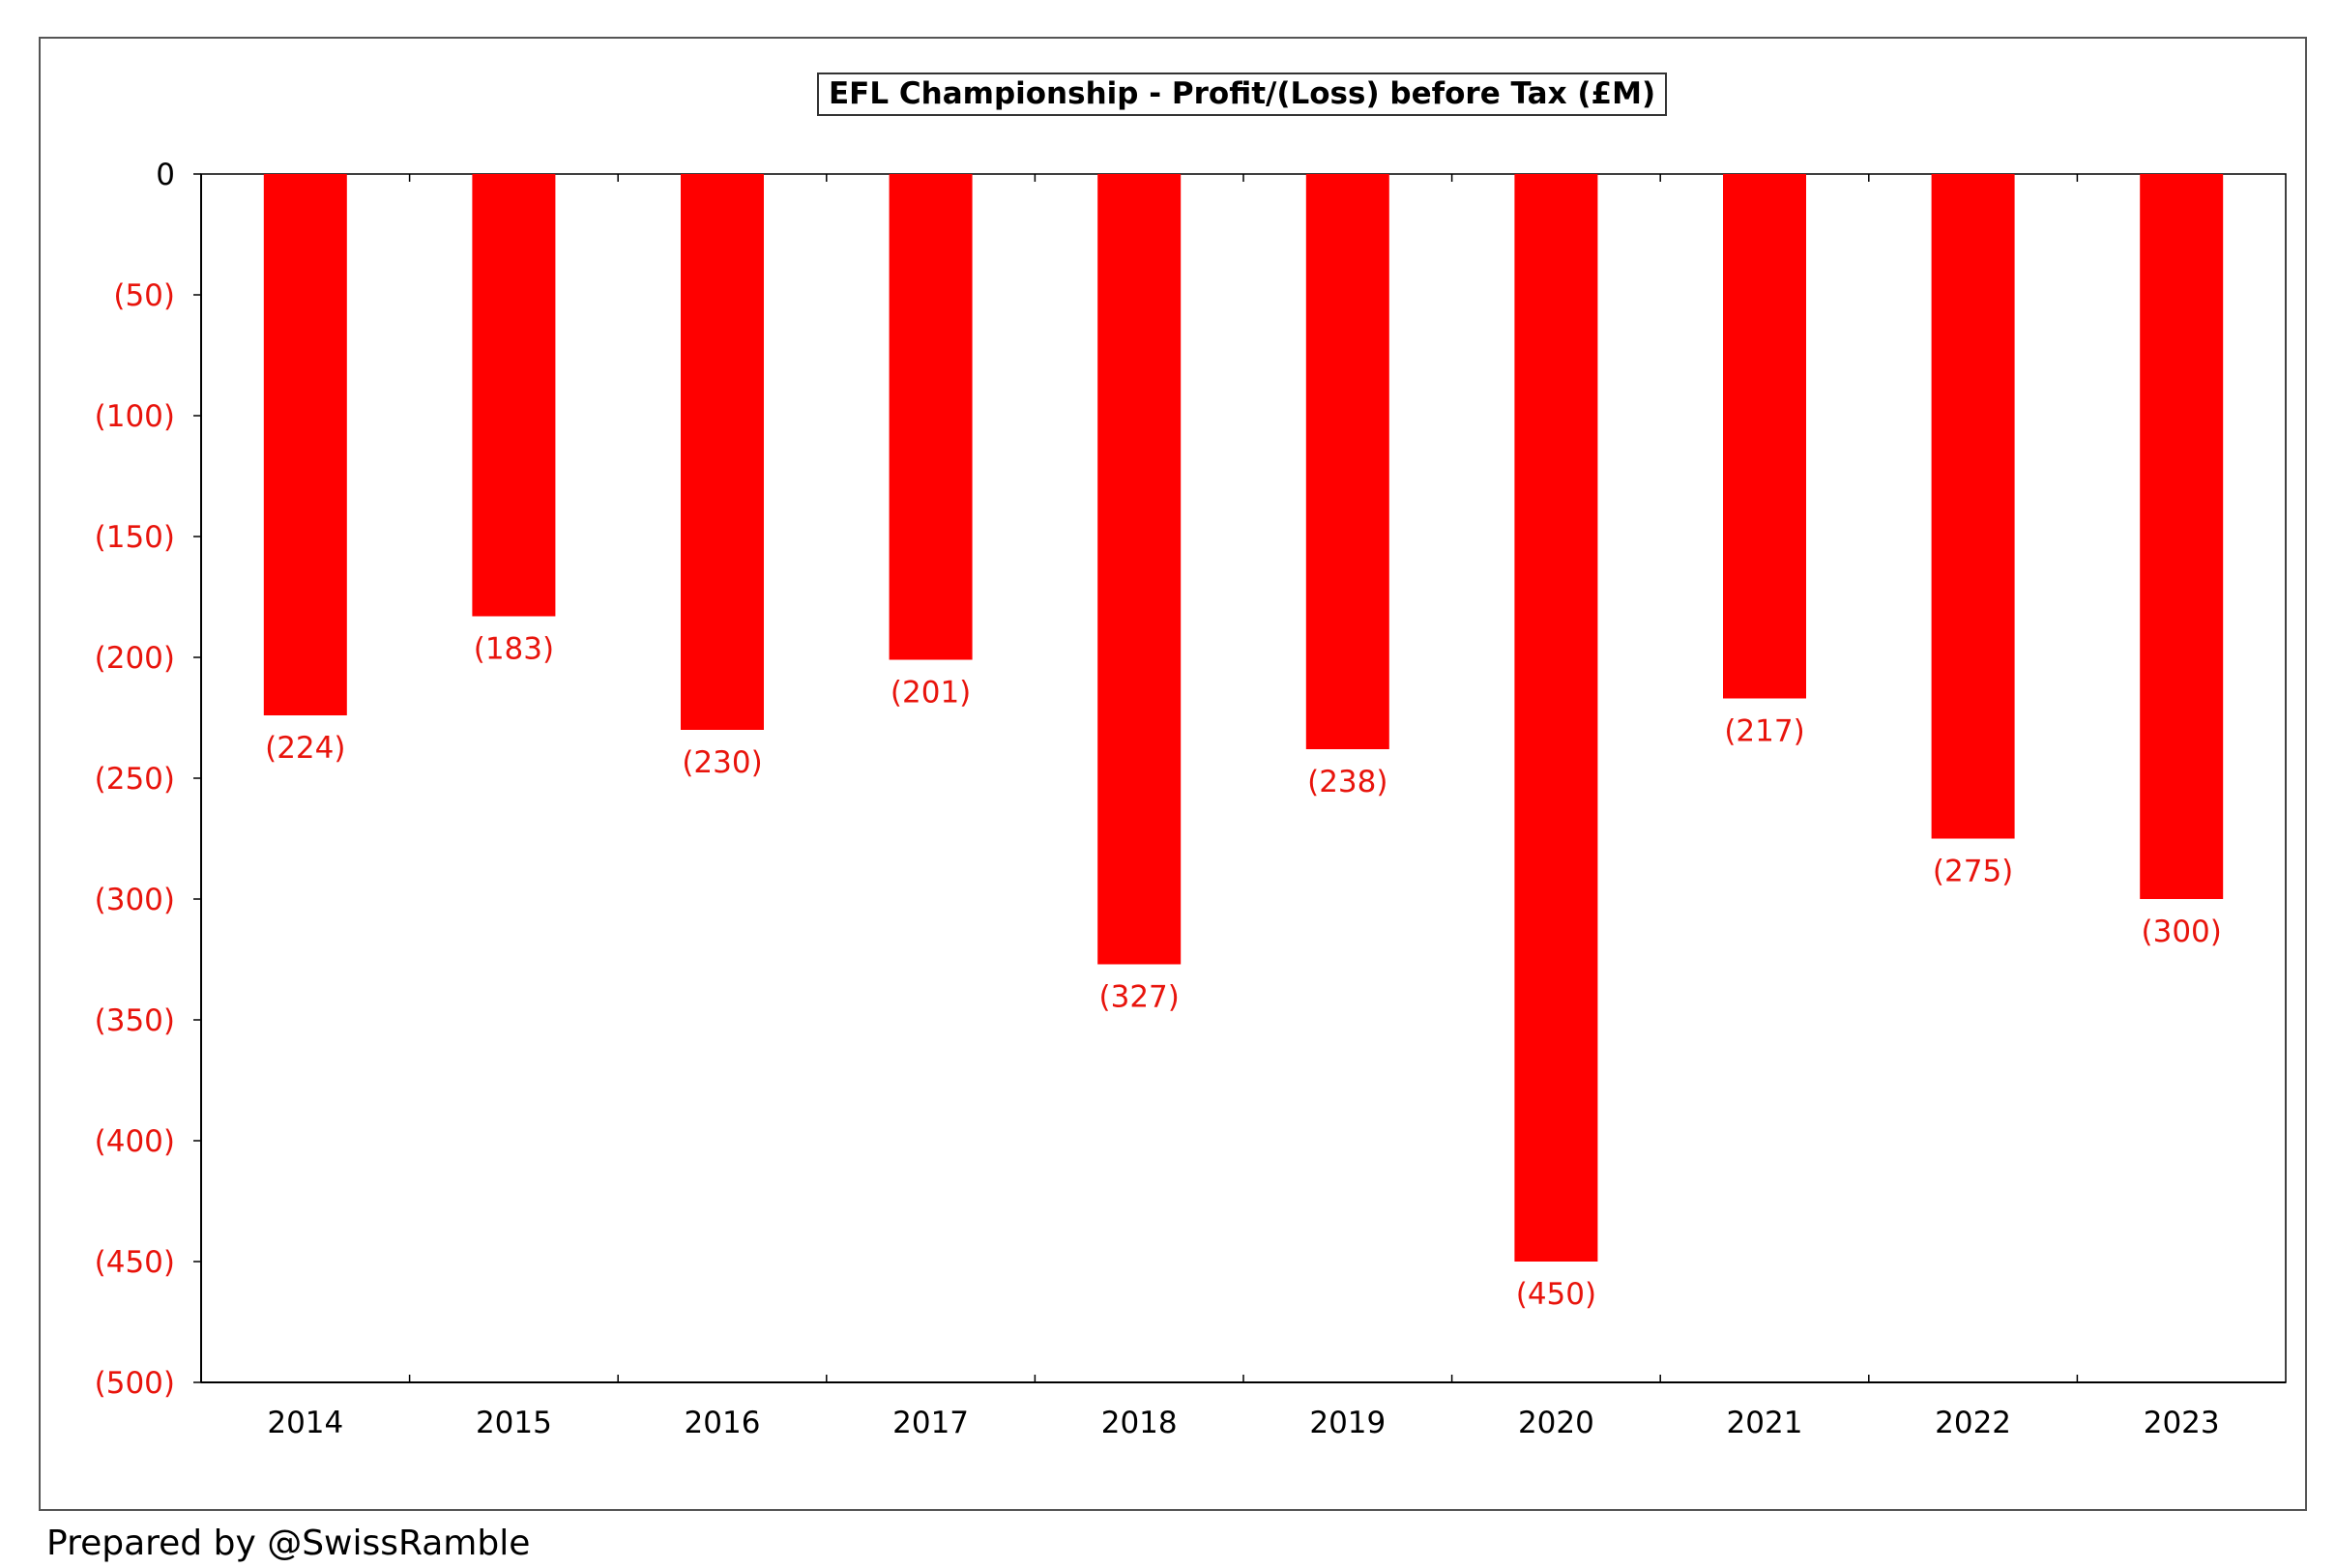  Describe the element at coordinates (1973, 506) in the screenshot. I see `bar-2022` at that location.